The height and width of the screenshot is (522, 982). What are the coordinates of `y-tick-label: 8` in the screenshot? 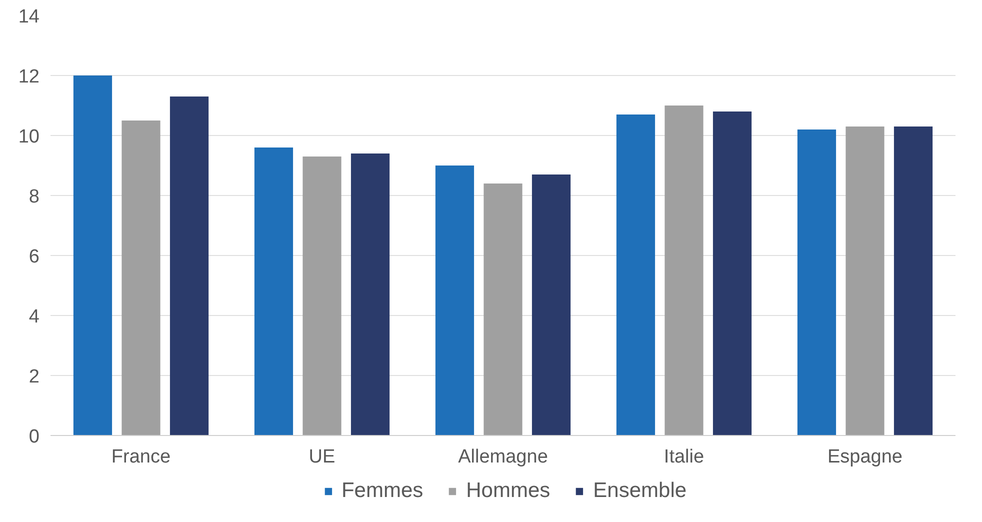 It's located at (34, 197).